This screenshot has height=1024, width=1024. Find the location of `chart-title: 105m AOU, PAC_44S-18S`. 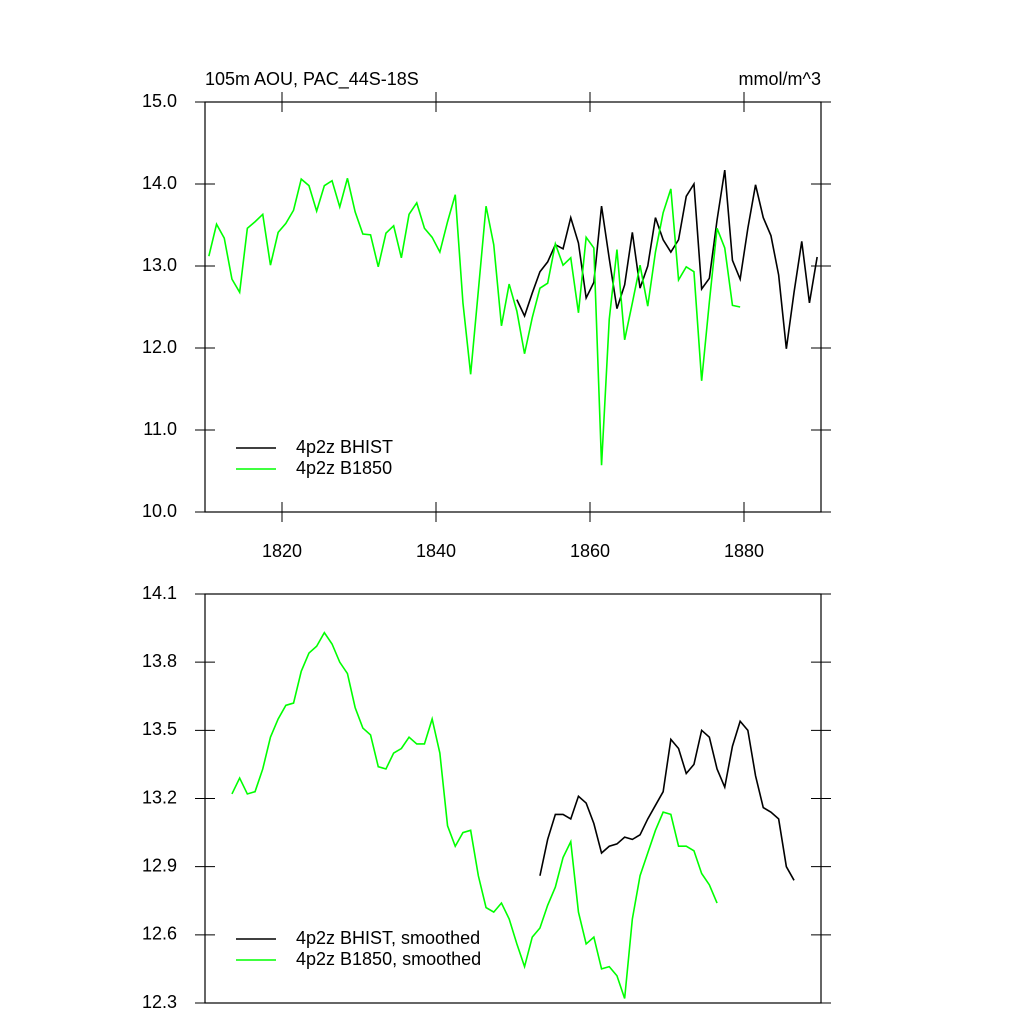

chart-title: 105m AOU, PAC_44S-18S is located at coordinates (312, 79).